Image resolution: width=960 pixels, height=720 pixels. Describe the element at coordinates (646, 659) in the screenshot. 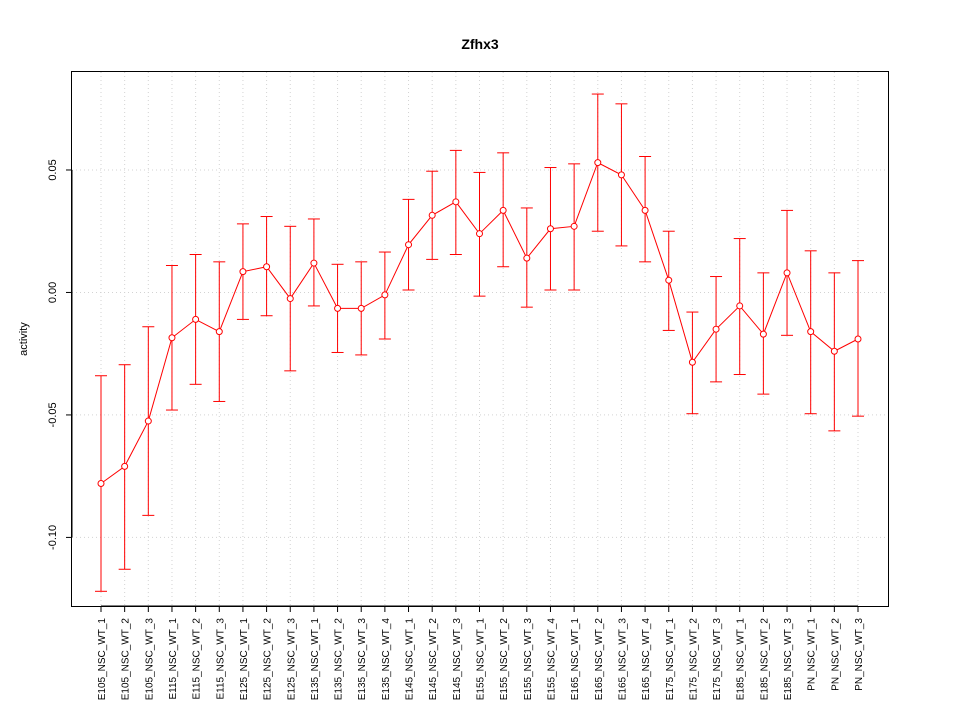

I see `x-tick-label: E165_NSC_WT_4` at that location.